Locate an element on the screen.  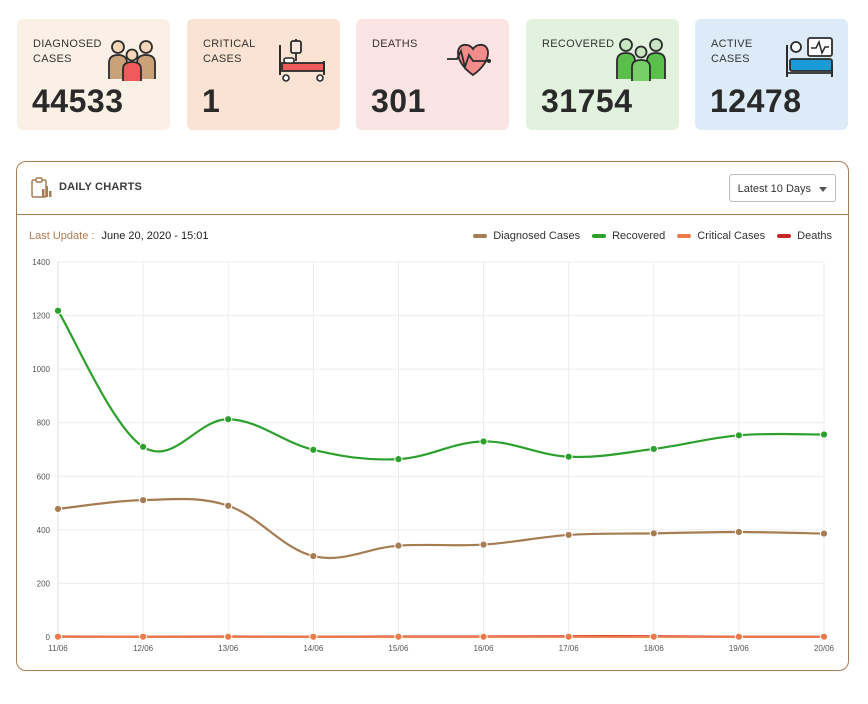
x-tick-label: 11/06 is located at coordinates (58, 648).